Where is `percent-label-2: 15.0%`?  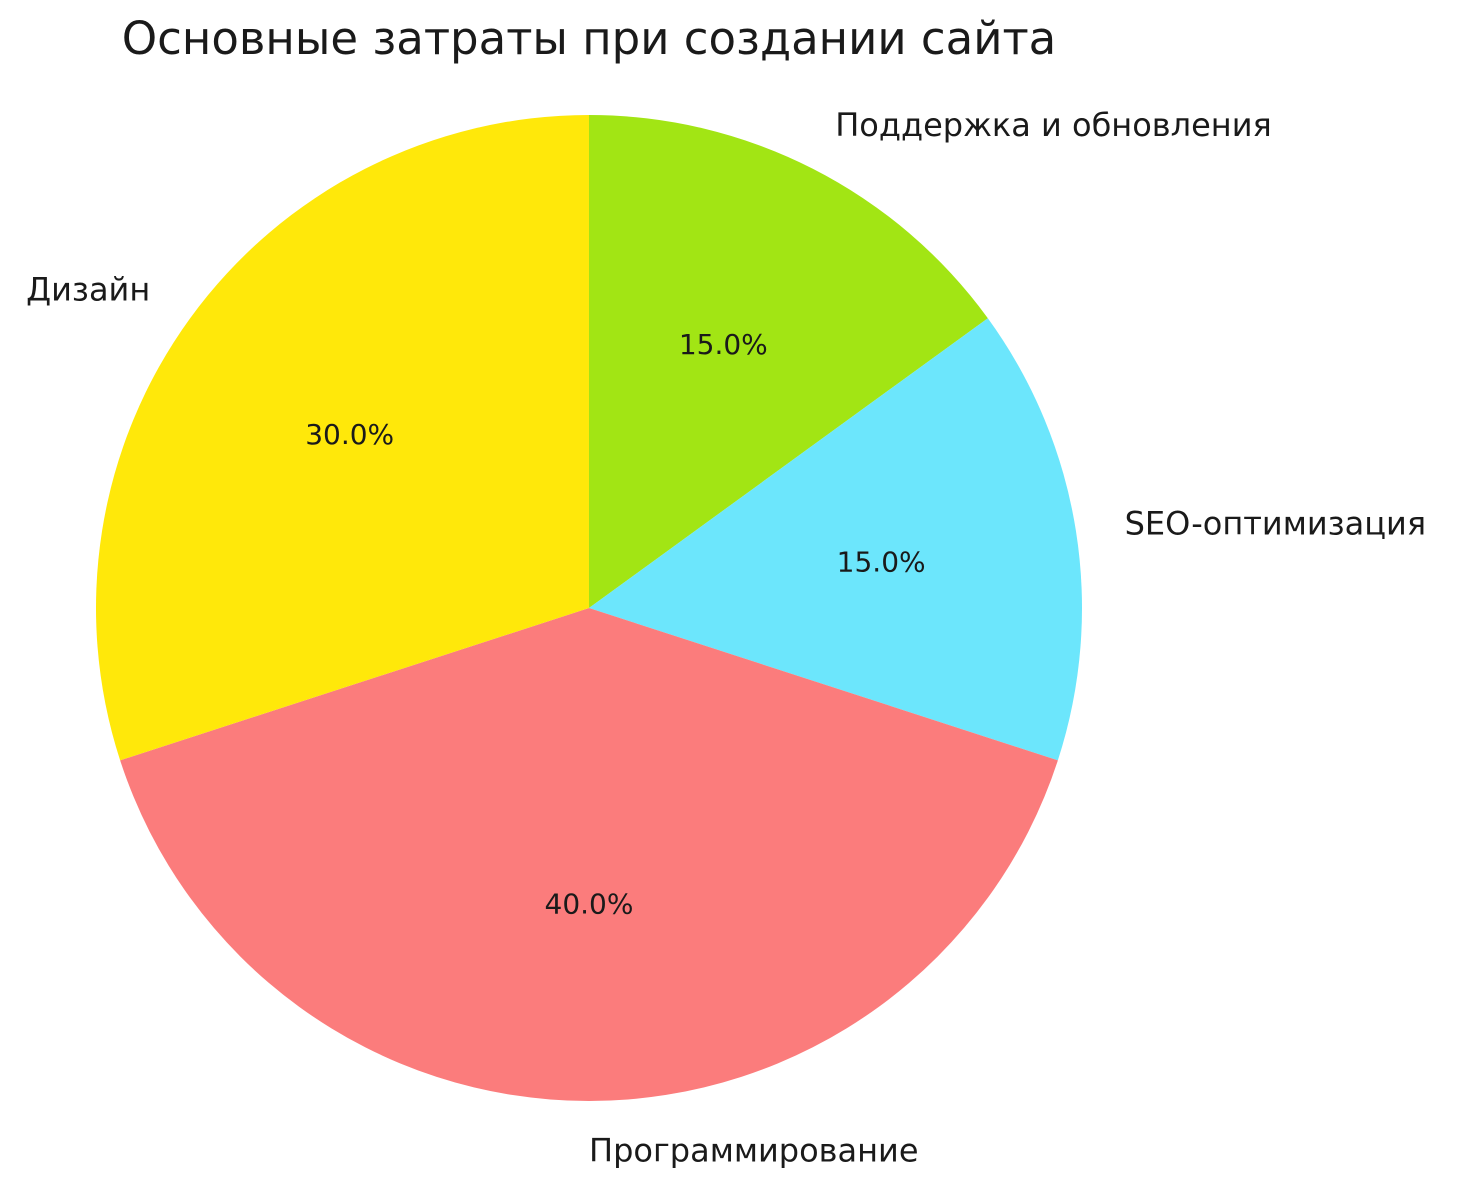
percent-label-2: 15.0% is located at coordinates (881, 562).